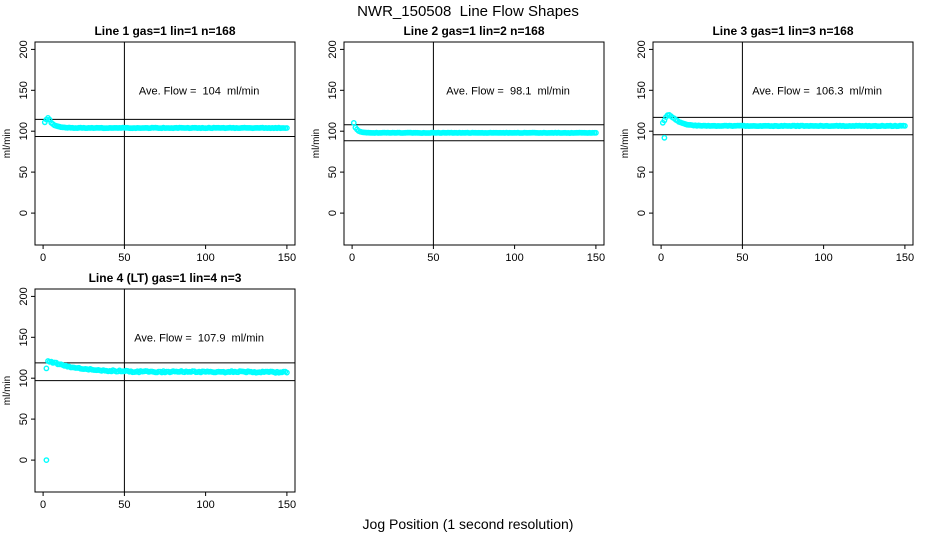 The height and width of the screenshot is (540, 936). Describe the element at coordinates (468, 524) in the screenshot. I see `figure-xlabel: Jog Position (1 second resolution)` at that location.